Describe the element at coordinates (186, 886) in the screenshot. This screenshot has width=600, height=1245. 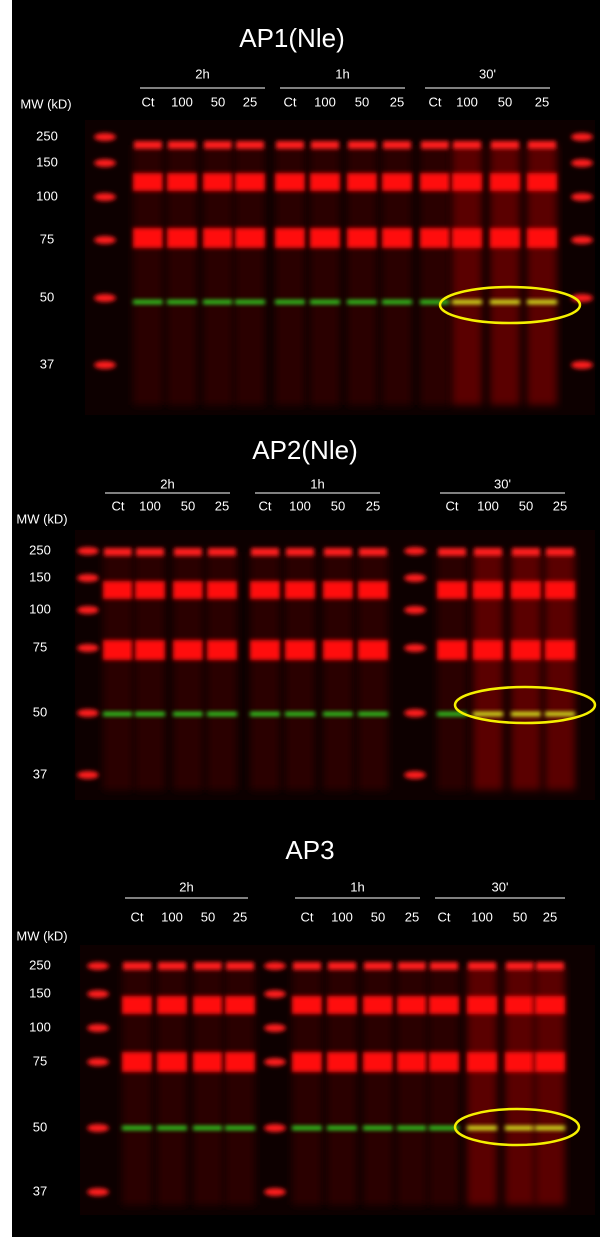
I see `group-label: 2h` at that location.